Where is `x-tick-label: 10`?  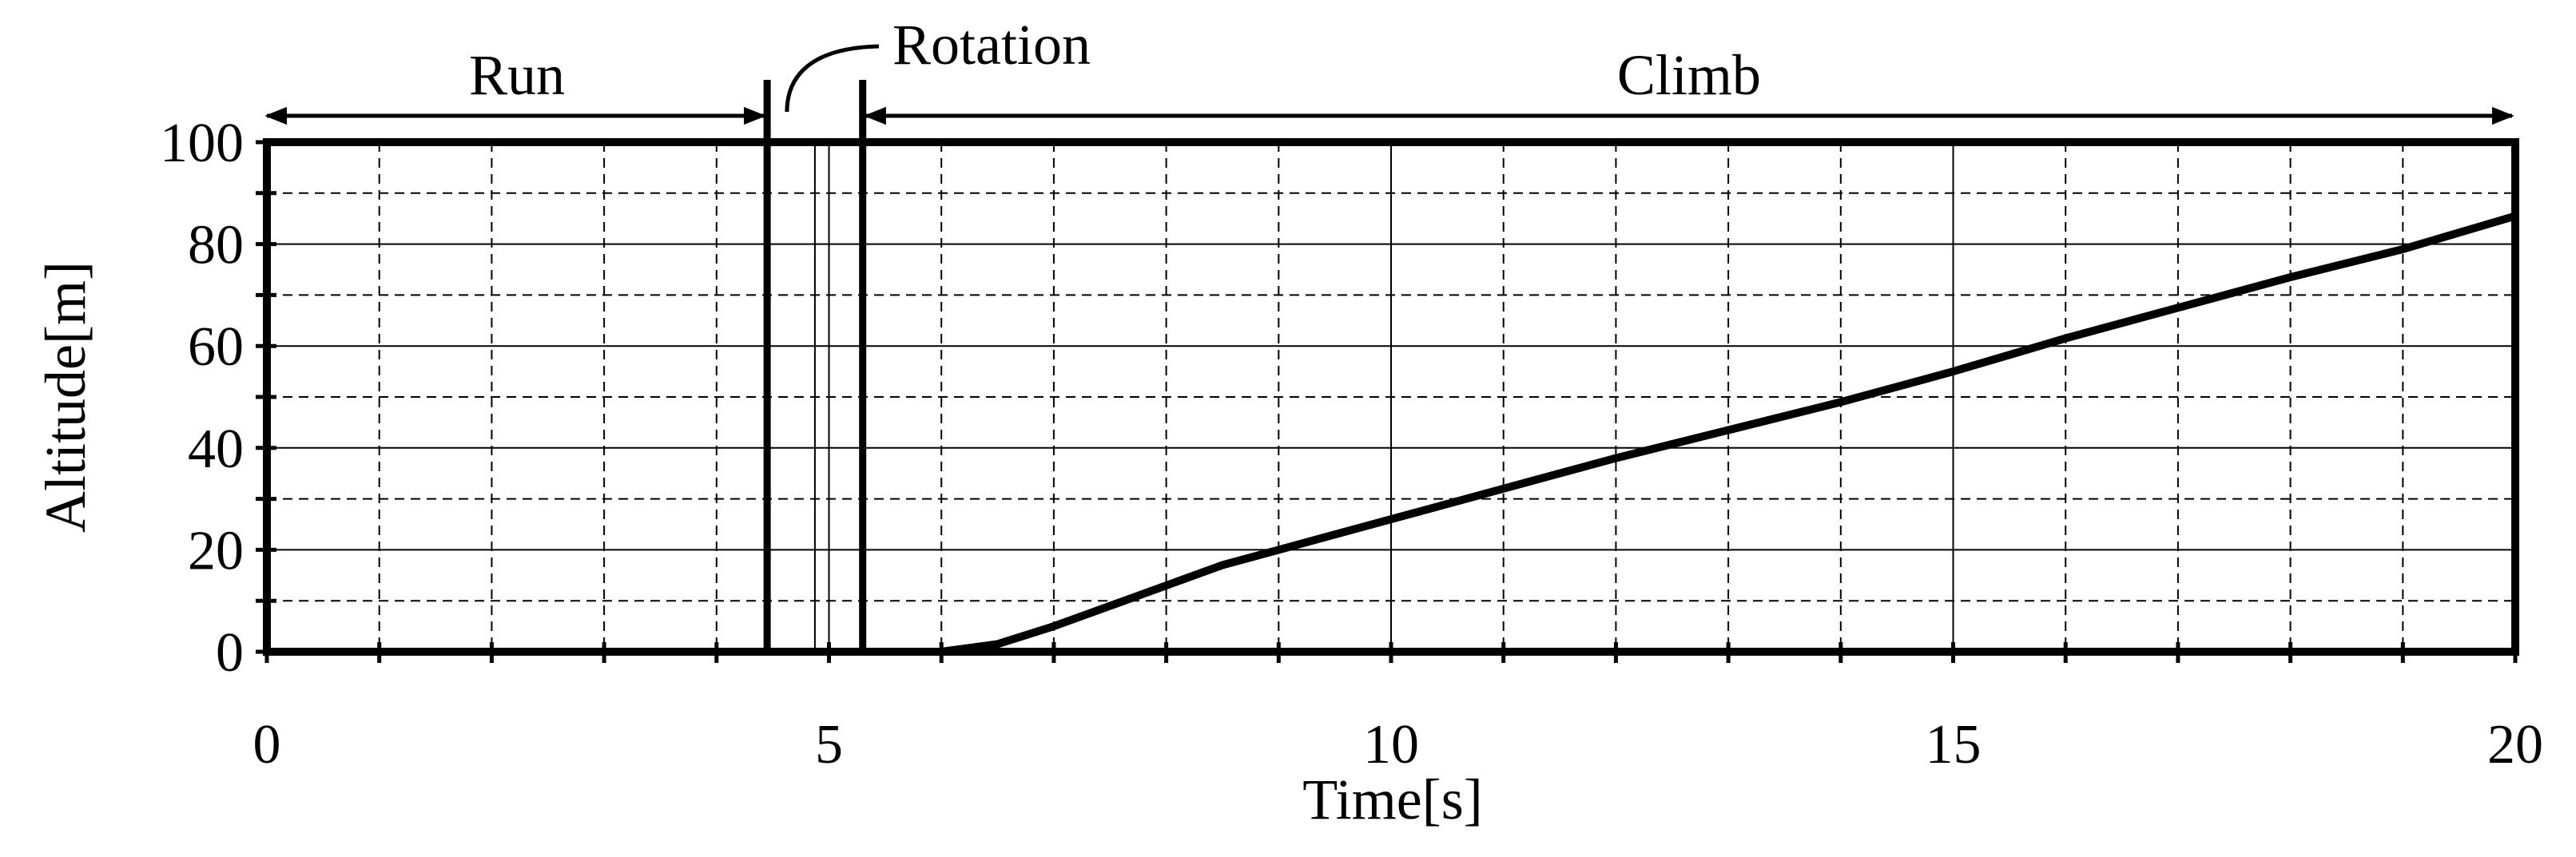
x-tick-label: 10 is located at coordinates (1391, 745).